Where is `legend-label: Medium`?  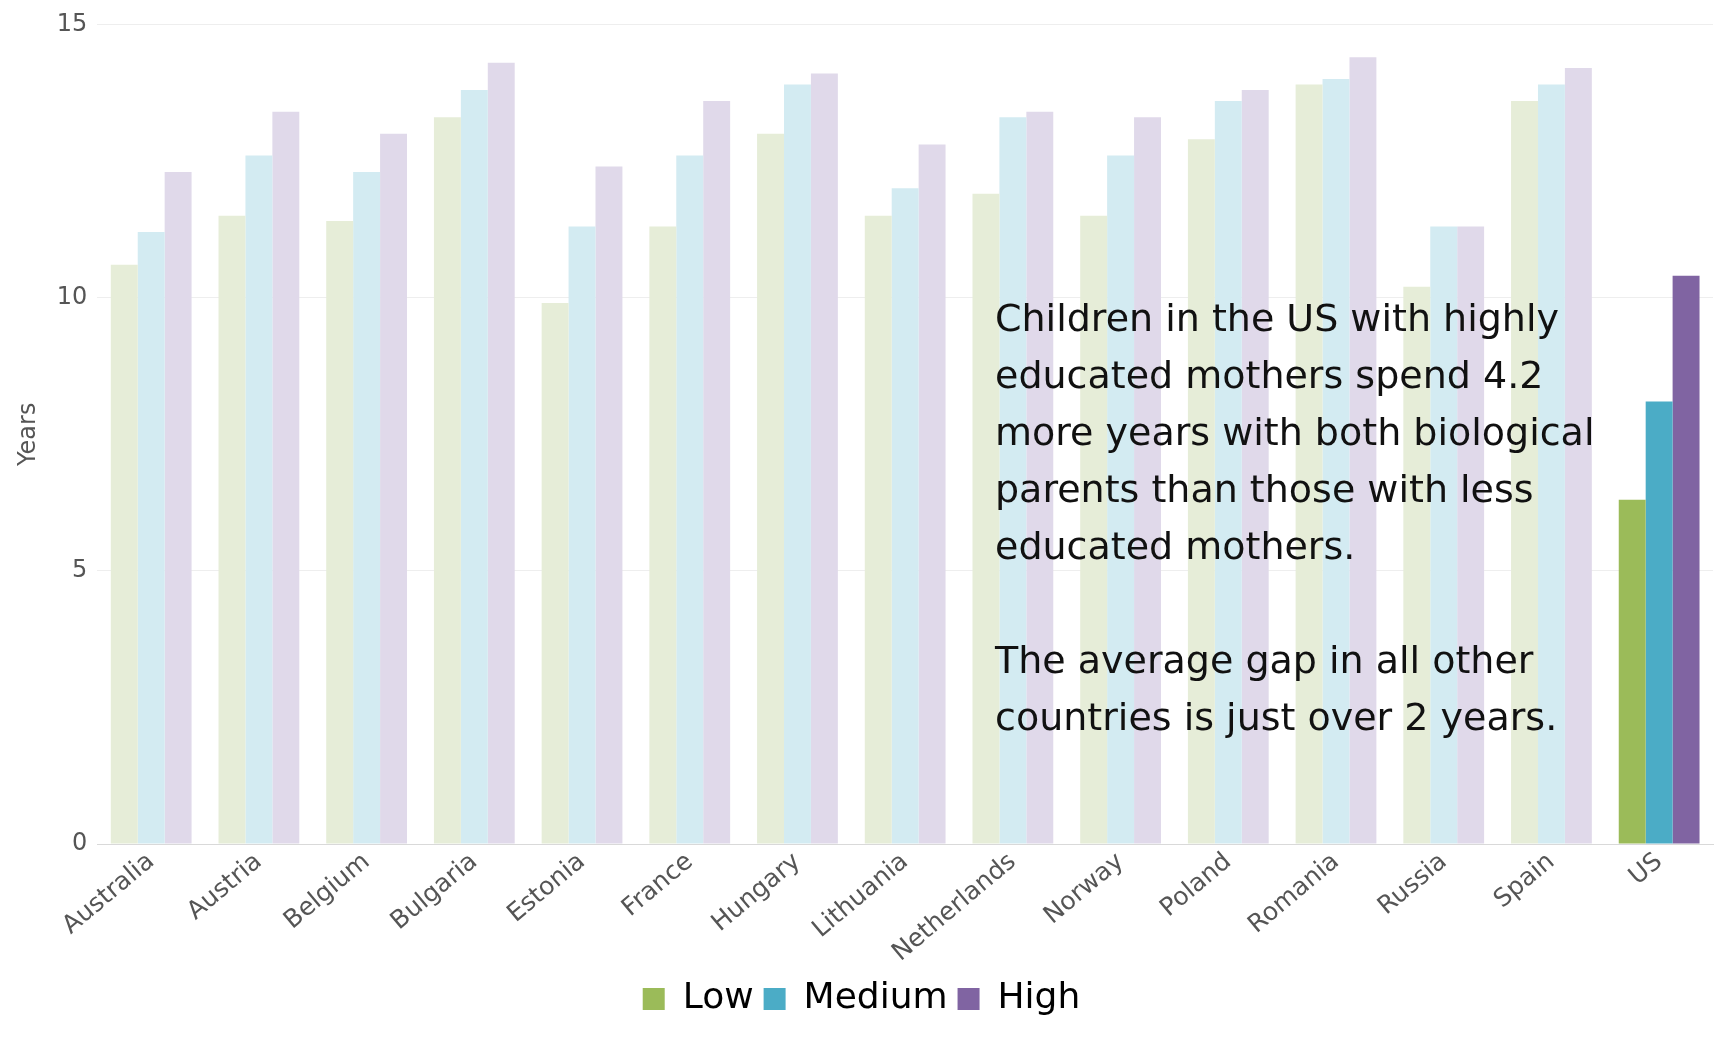
legend-label: Medium is located at coordinates (875, 996).